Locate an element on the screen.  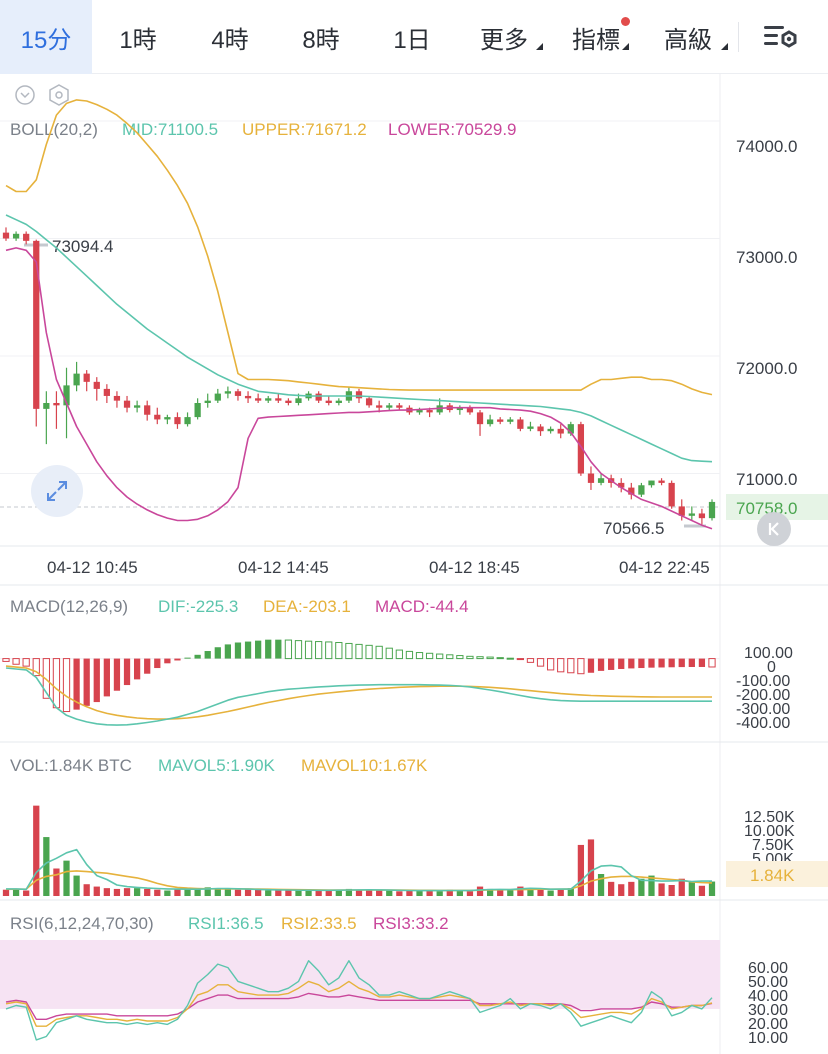
vol-current-value: 1.84K is located at coordinates (772, 875).